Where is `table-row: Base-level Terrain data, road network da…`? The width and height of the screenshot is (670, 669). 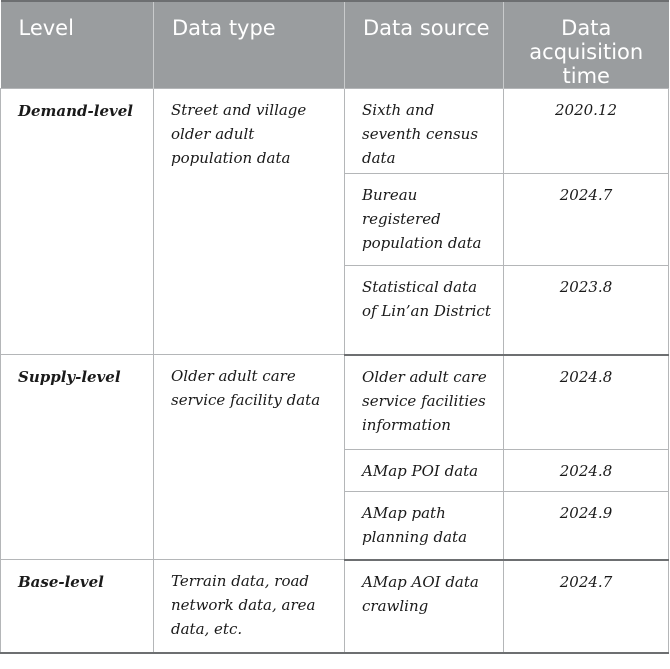 table-row: Base-level Terrain data, road network da… is located at coordinates (334, 606).